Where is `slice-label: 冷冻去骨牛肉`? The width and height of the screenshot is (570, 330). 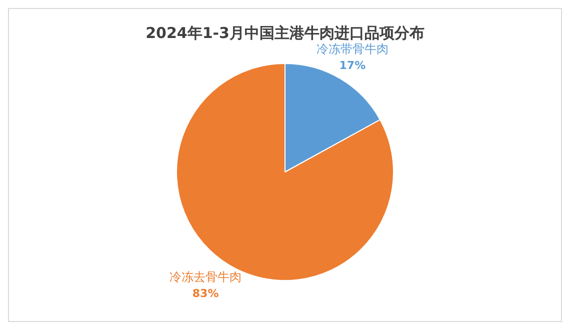 slice-label: 冷冻去骨牛肉 is located at coordinates (206, 277).